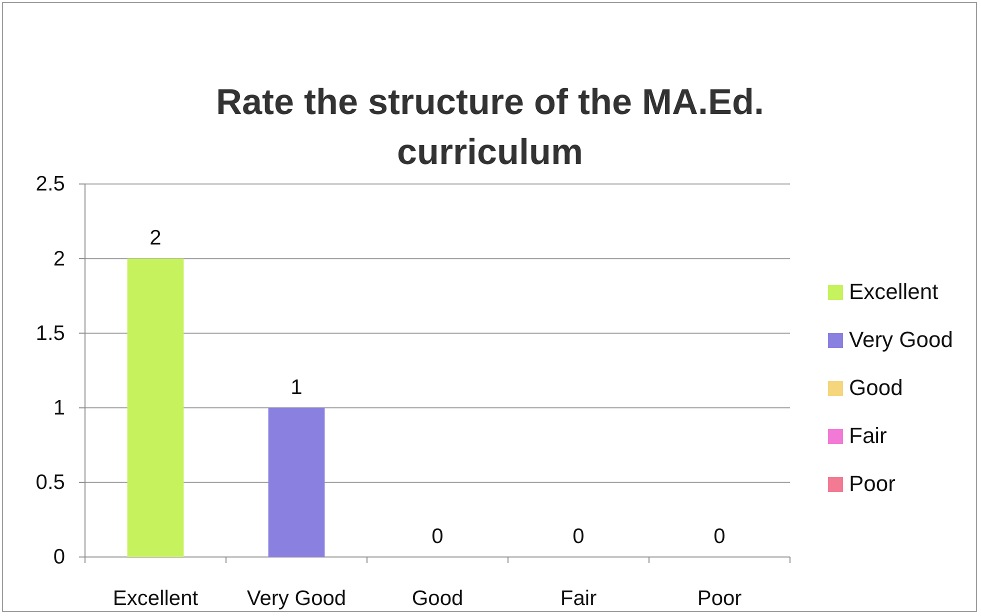 This screenshot has height=616, width=981. What do you see at coordinates (59, 258) in the screenshot?
I see `y-tick-label: 2` at bounding box center [59, 258].